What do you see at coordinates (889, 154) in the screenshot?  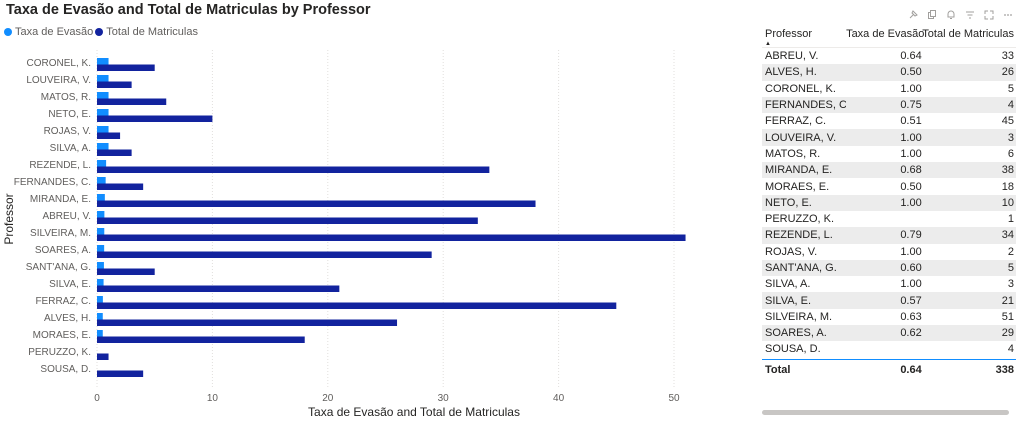 I see `table-row: MATOS, R. 1.00 6` at bounding box center [889, 154].